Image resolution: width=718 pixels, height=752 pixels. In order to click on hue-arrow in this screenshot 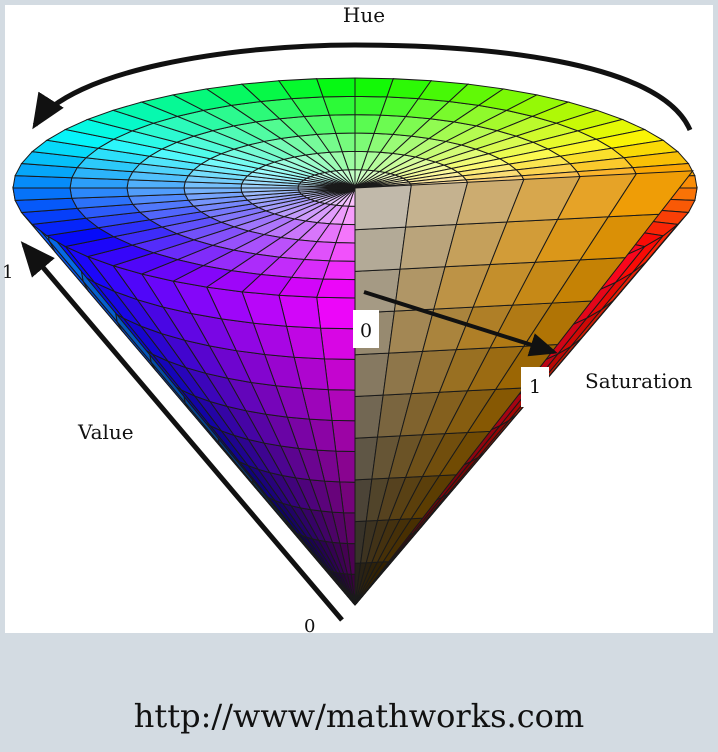, I will do `click(362, 87)`.